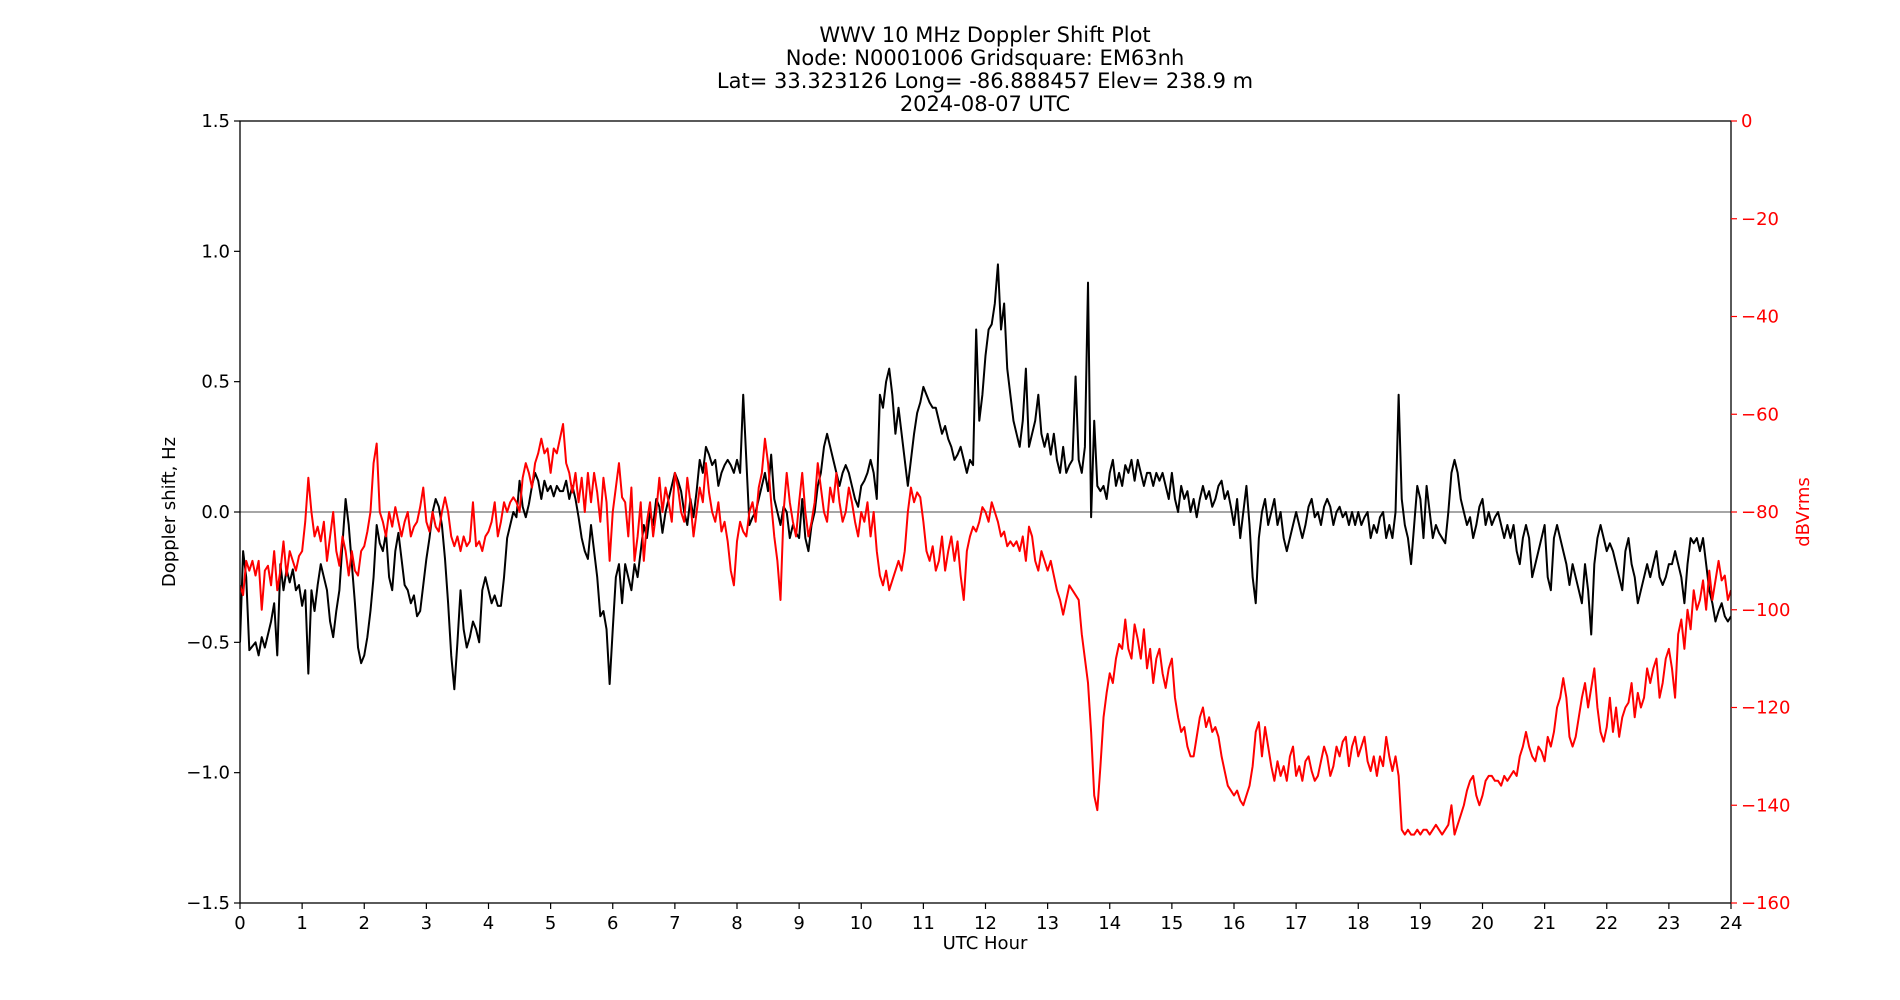 The height and width of the screenshot is (1000, 1900). Describe the element at coordinates (1358, 923) in the screenshot. I see `x-tick-label: 18` at that location.